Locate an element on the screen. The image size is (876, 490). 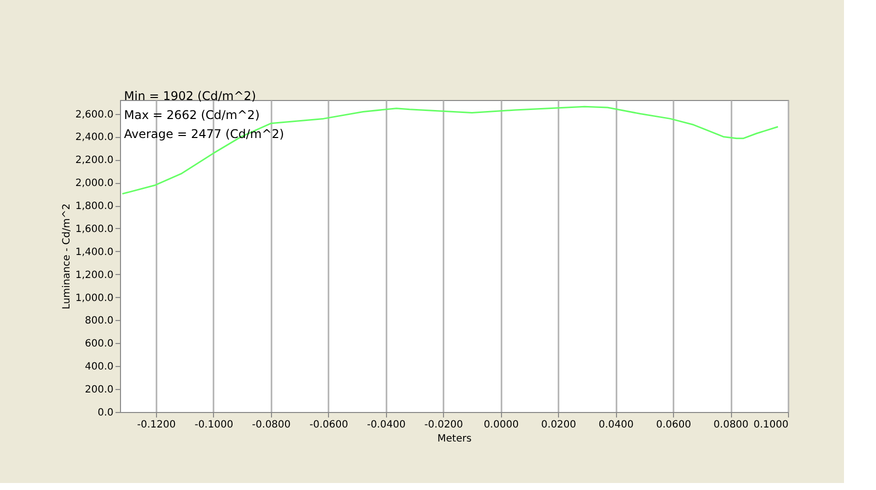
y-tick-label: 0.0 is located at coordinates (106, 413).